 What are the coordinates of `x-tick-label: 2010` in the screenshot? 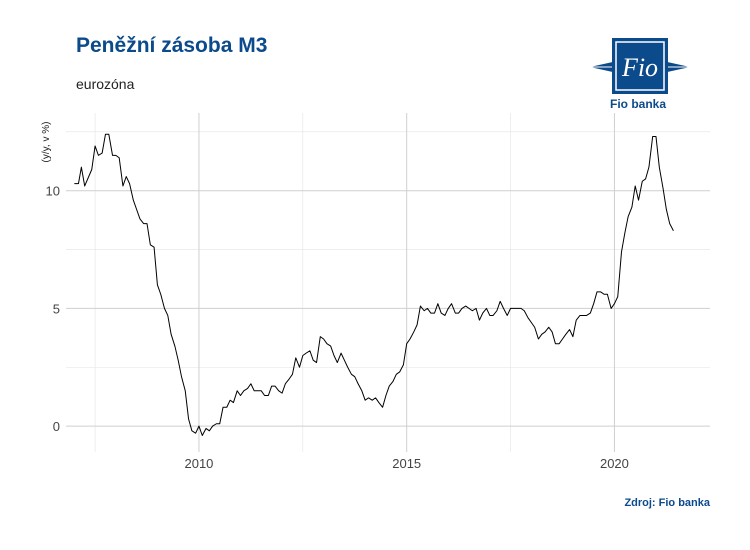 It's located at (198, 463).